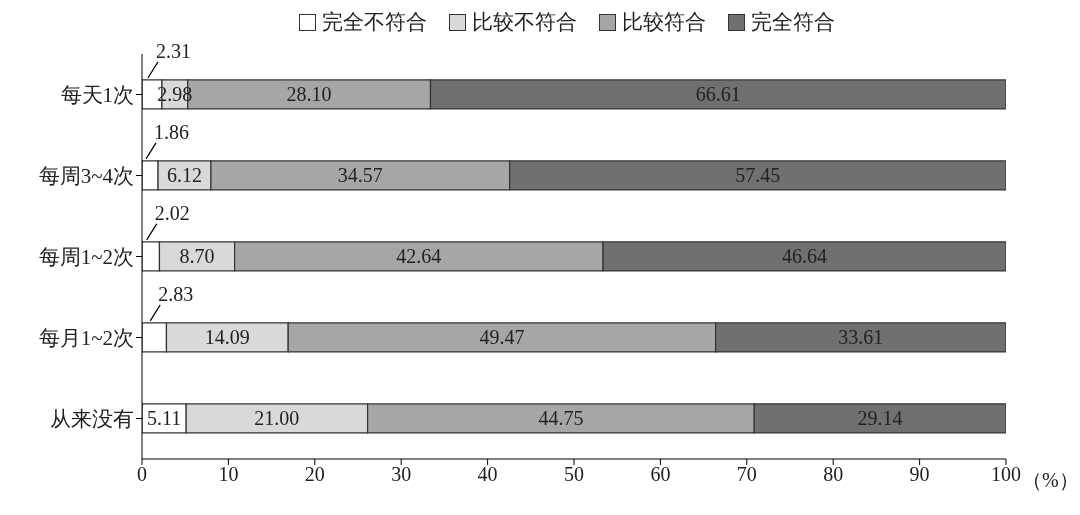 Image resolution: width=1080 pixels, height=515 pixels. Describe the element at coordinates (833, 474) in the screenshot. I see `x-tick-label: 80` at that location.